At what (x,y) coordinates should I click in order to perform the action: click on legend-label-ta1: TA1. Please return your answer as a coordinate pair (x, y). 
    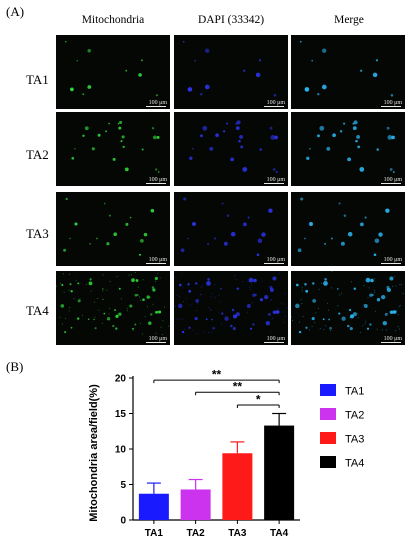
    Looking at the image, I should click on (354, 392).